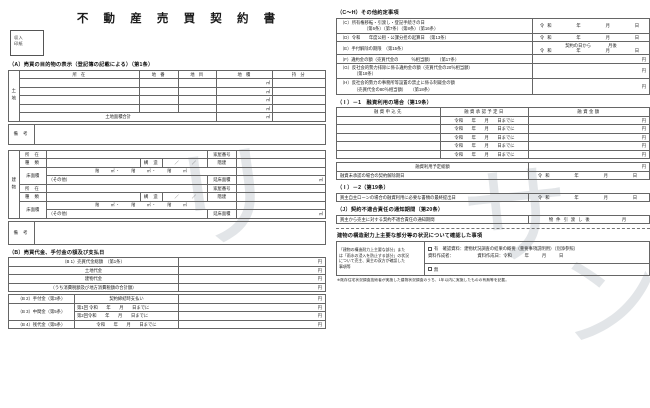 The width and height of the screenshot is (650, 408). What do you see at coordinates (252, 270) in the screenshot?
I see `price-land-input: 円` at bounding box center [252, 270].